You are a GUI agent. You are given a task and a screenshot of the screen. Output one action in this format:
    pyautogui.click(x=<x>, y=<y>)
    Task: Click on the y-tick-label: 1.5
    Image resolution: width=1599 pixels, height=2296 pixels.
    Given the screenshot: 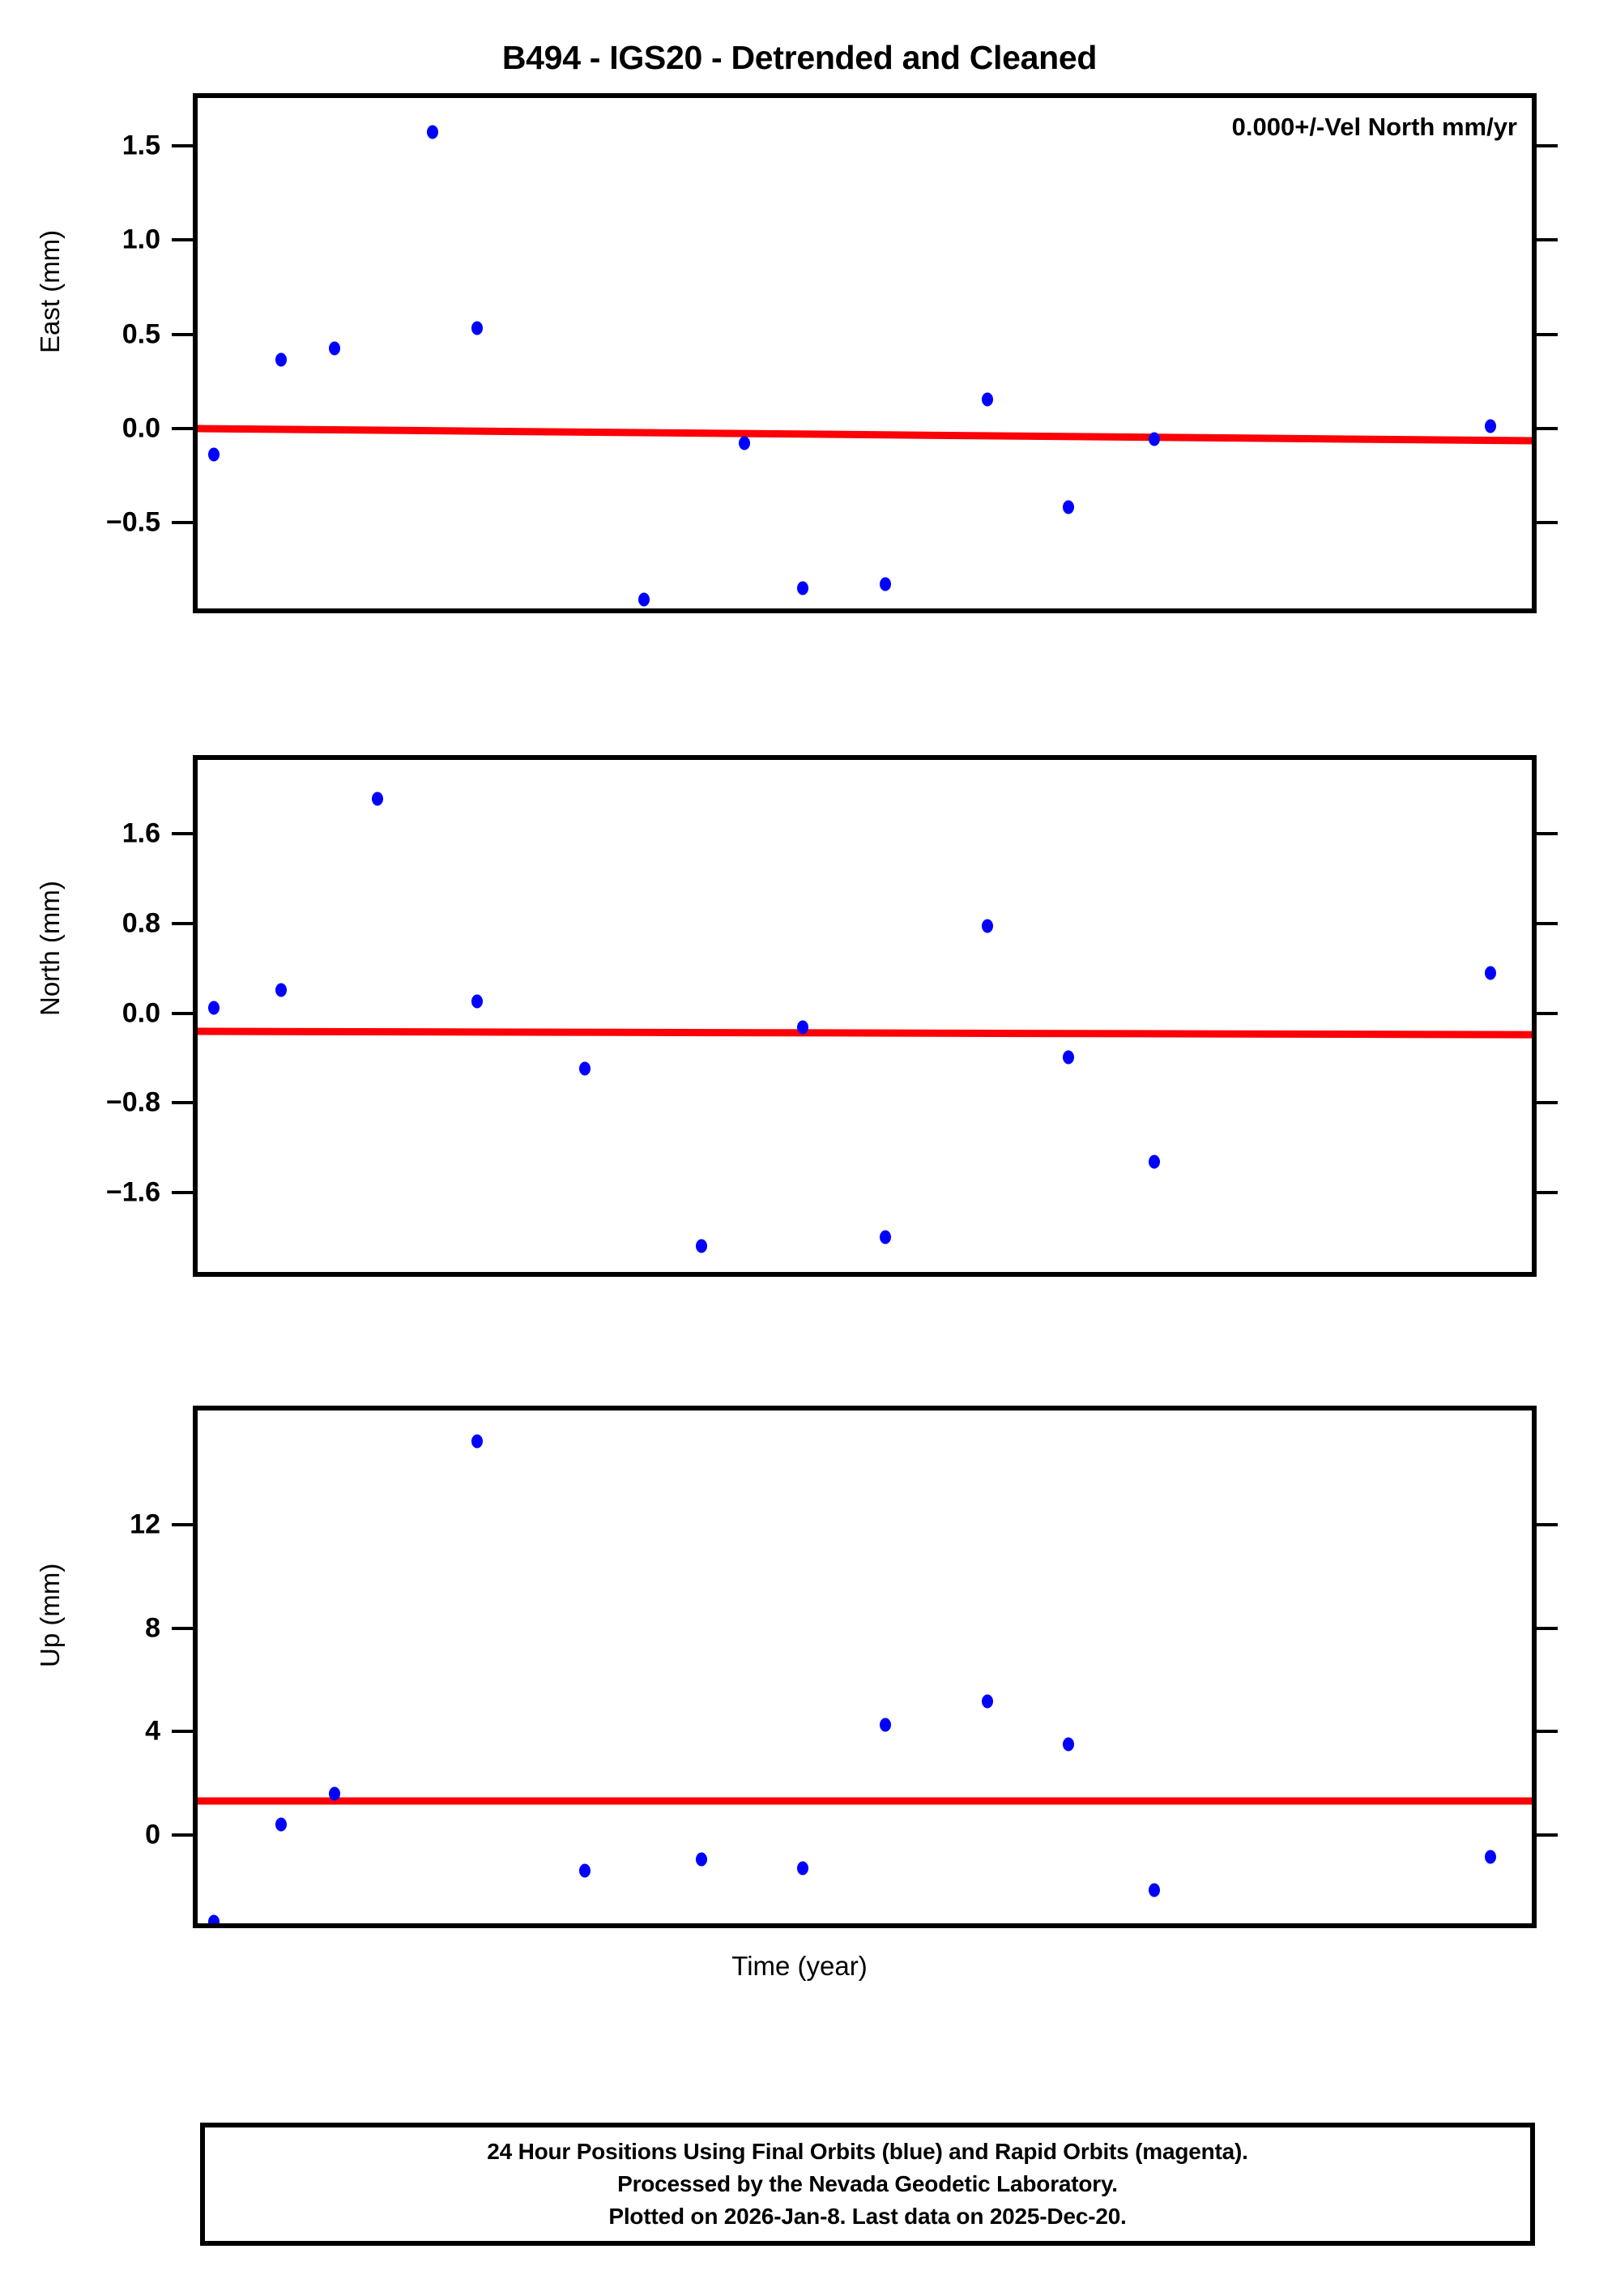 What is the action you would take?
    pyautogui.click(x=141, y=145)
    